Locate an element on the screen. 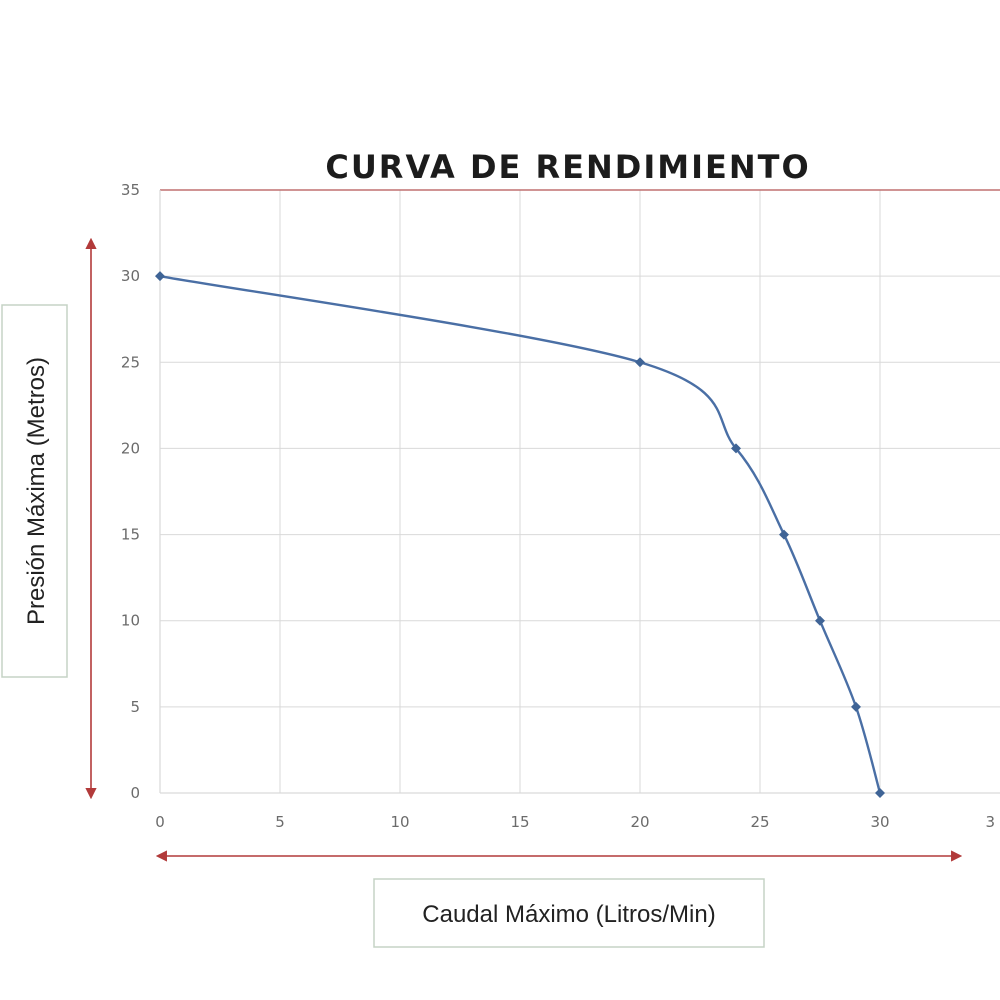 This screenshot has height=1000, width=1000. x-tick-label: 20 is located at coordinates (639, 822).